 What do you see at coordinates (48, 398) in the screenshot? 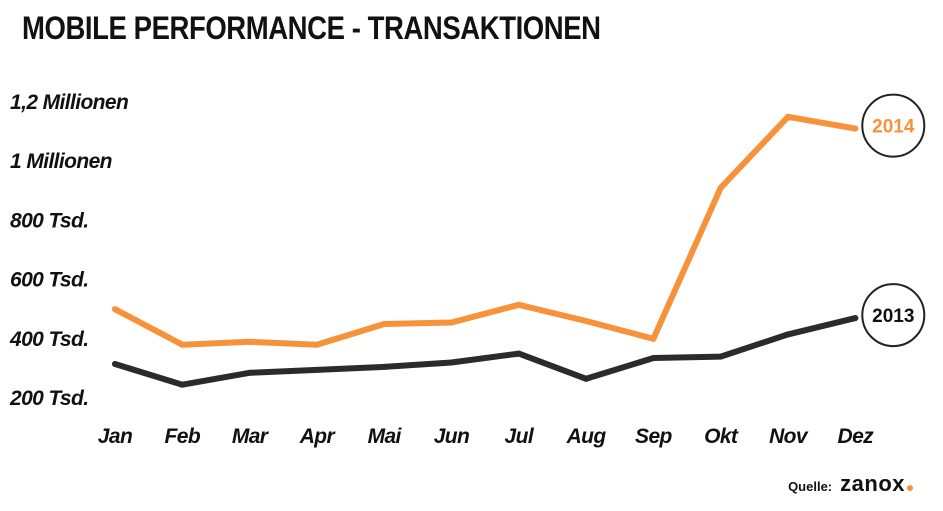
I see `y-tick-label: 200 Tsd.` at bounding box center [48, 398].